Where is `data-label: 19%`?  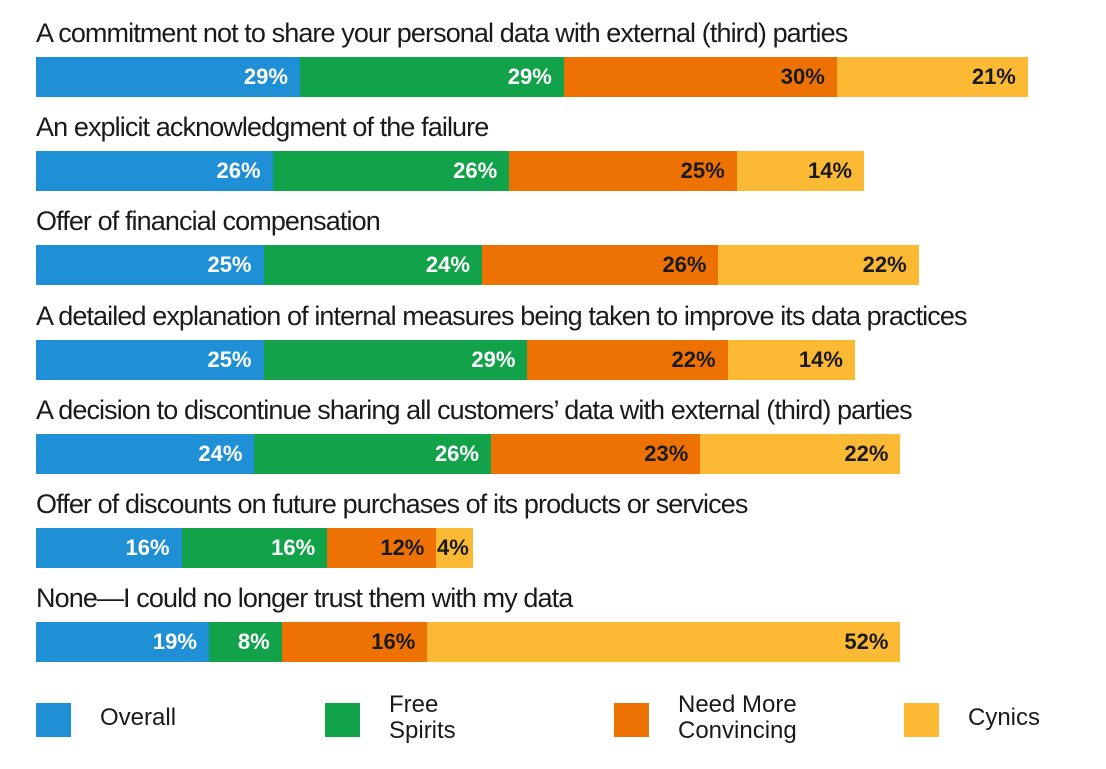
data-label: 19% is located at coordinates (174, 642).